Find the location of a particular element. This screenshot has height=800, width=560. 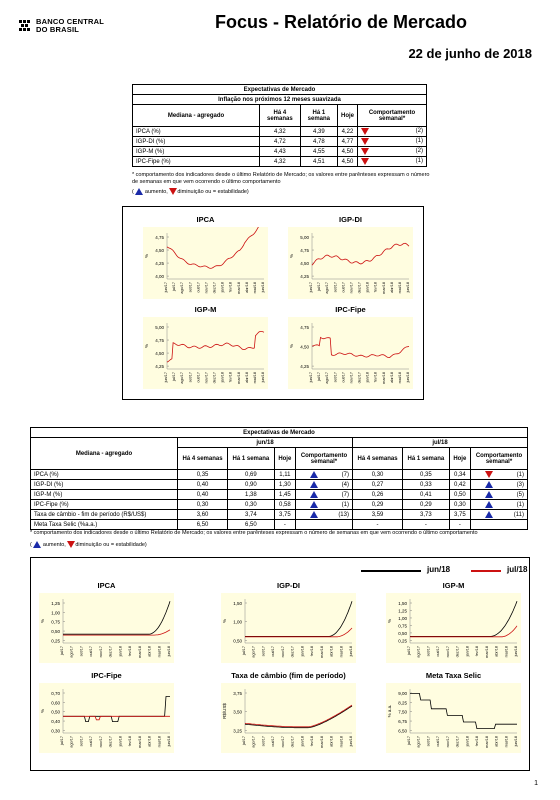

chart-title: IGP-DI is located at coordinates (350, 219).